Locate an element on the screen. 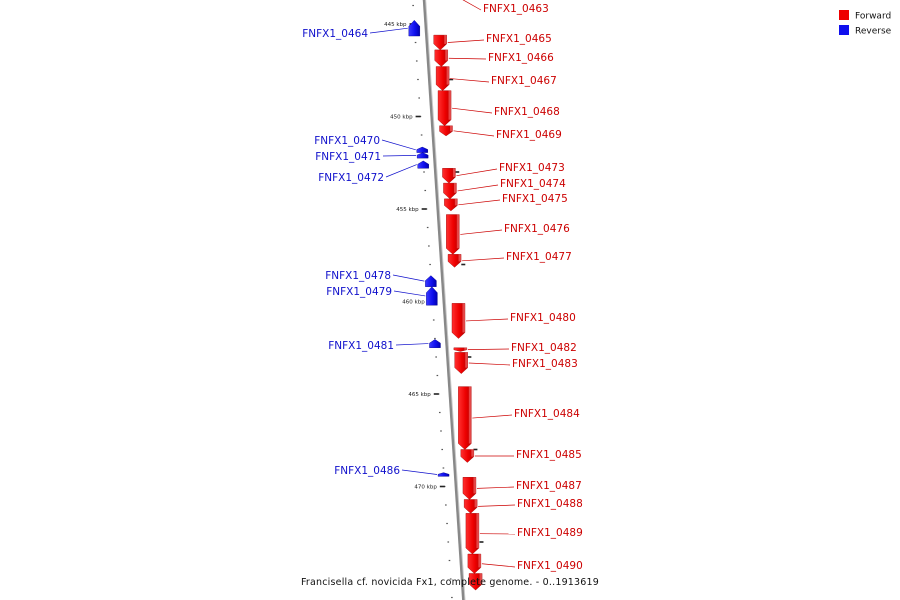  gene-label: FNFX1_0471 is located at coordinates (348, 157).